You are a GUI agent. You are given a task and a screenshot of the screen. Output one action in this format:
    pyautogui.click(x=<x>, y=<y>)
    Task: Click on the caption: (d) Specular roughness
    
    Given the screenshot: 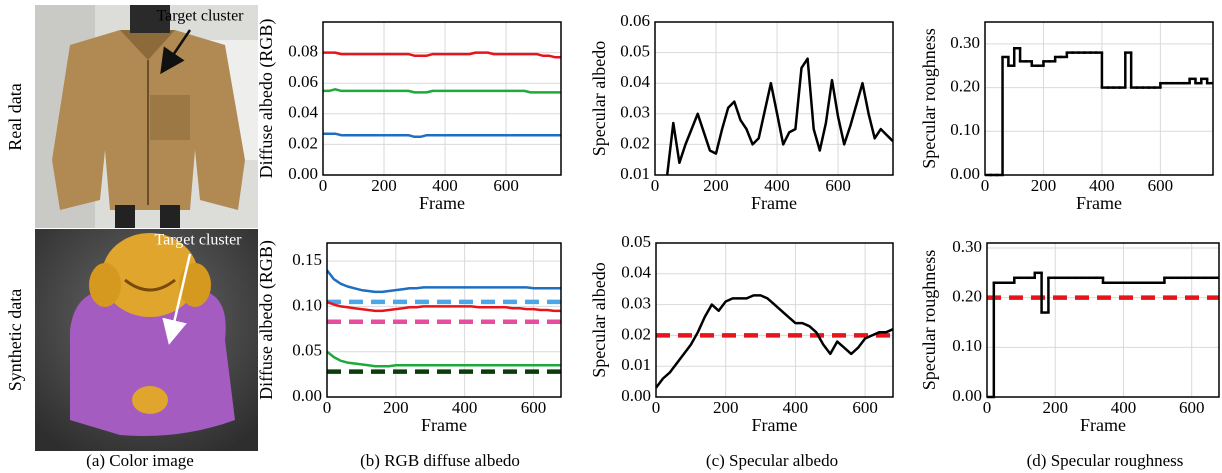 What is the action you would take?
    pyautogui.click(x=1105, y=460)
    